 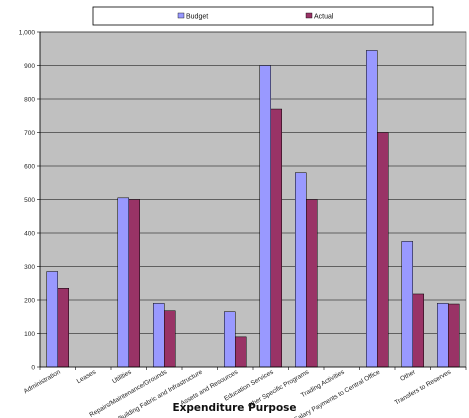 What do you see at coordinates (87, 376) in the screenshot?
I see `x-tick-label: Leases` at bounding box center [87, 376].